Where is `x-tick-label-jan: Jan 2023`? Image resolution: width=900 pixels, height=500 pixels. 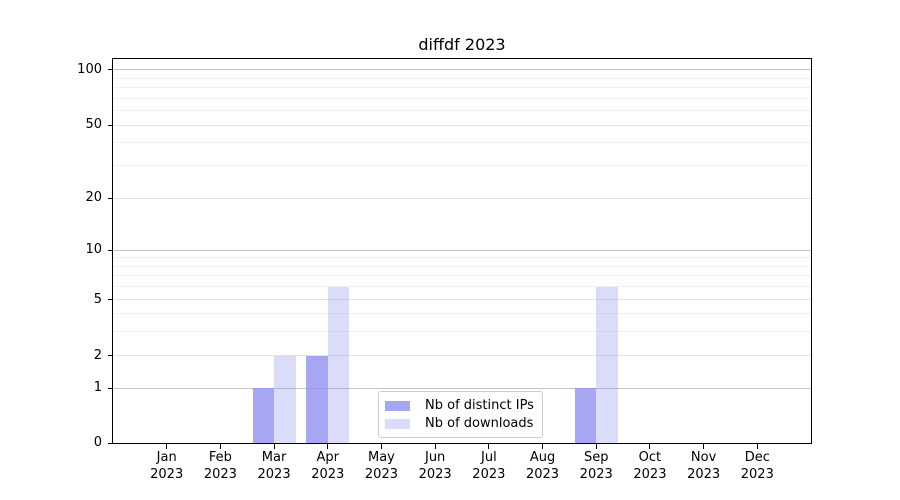 x-tick-label-jan: Jan 2023 is located at coordinates (167, 466).